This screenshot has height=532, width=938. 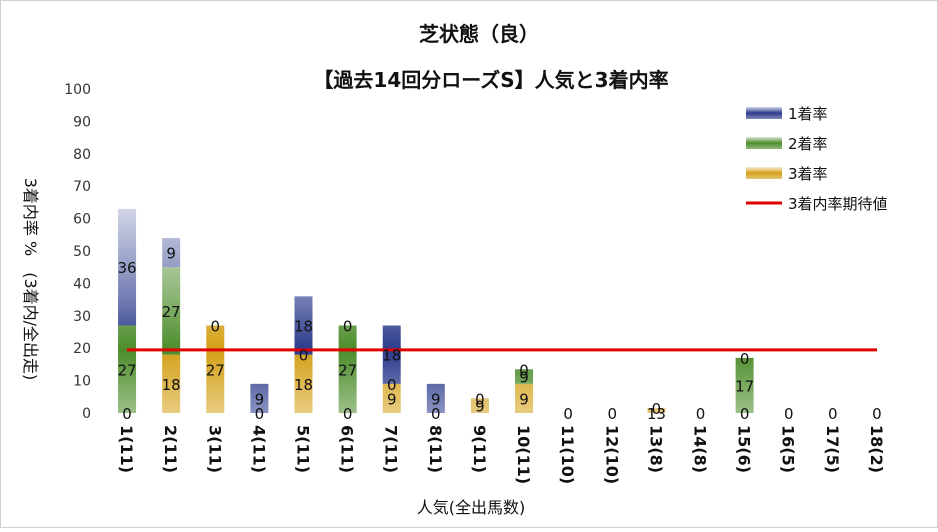 What do you see at coordinates (788, 449) in the screenshot?
I see `x-tick-label: 16(5)` at bounding box center [788, 449].